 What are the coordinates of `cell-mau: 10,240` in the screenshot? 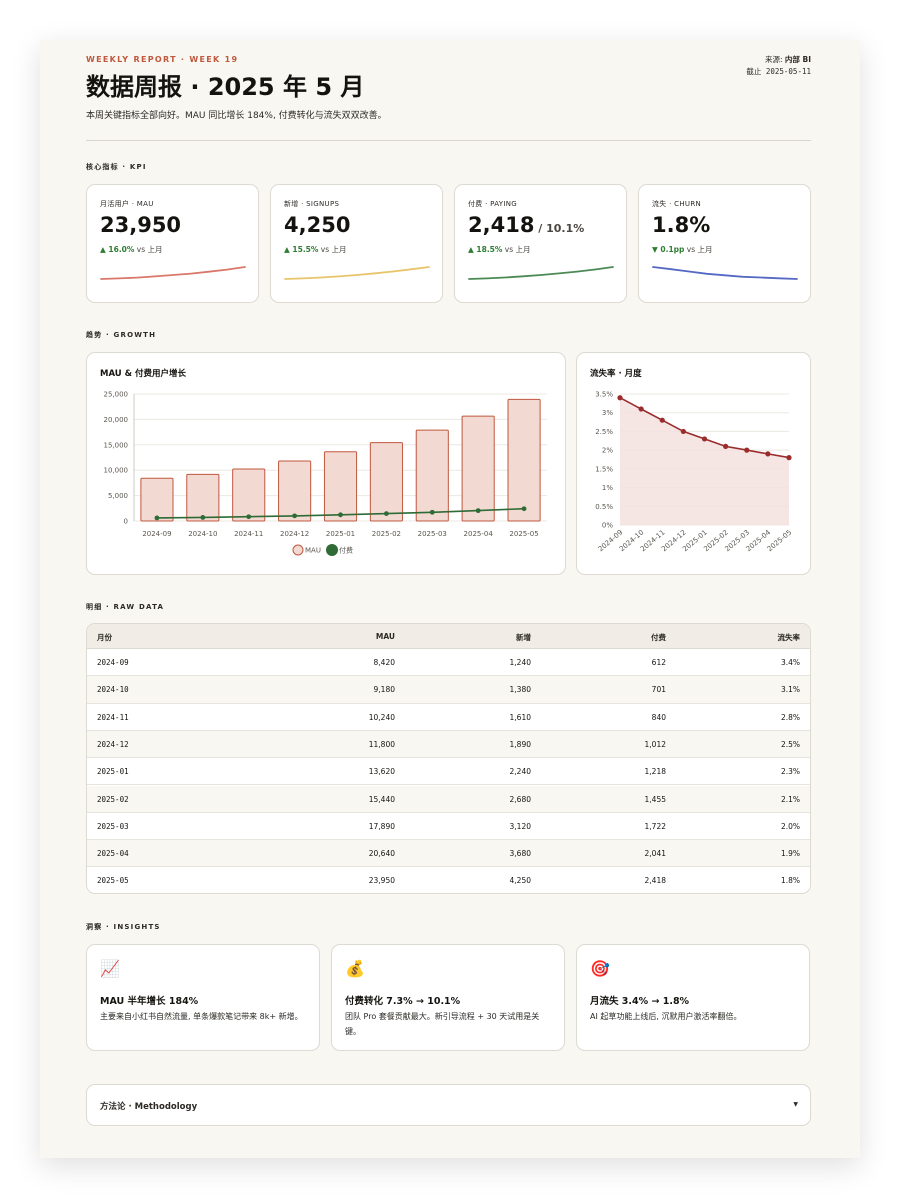 It's located at (381, 717).